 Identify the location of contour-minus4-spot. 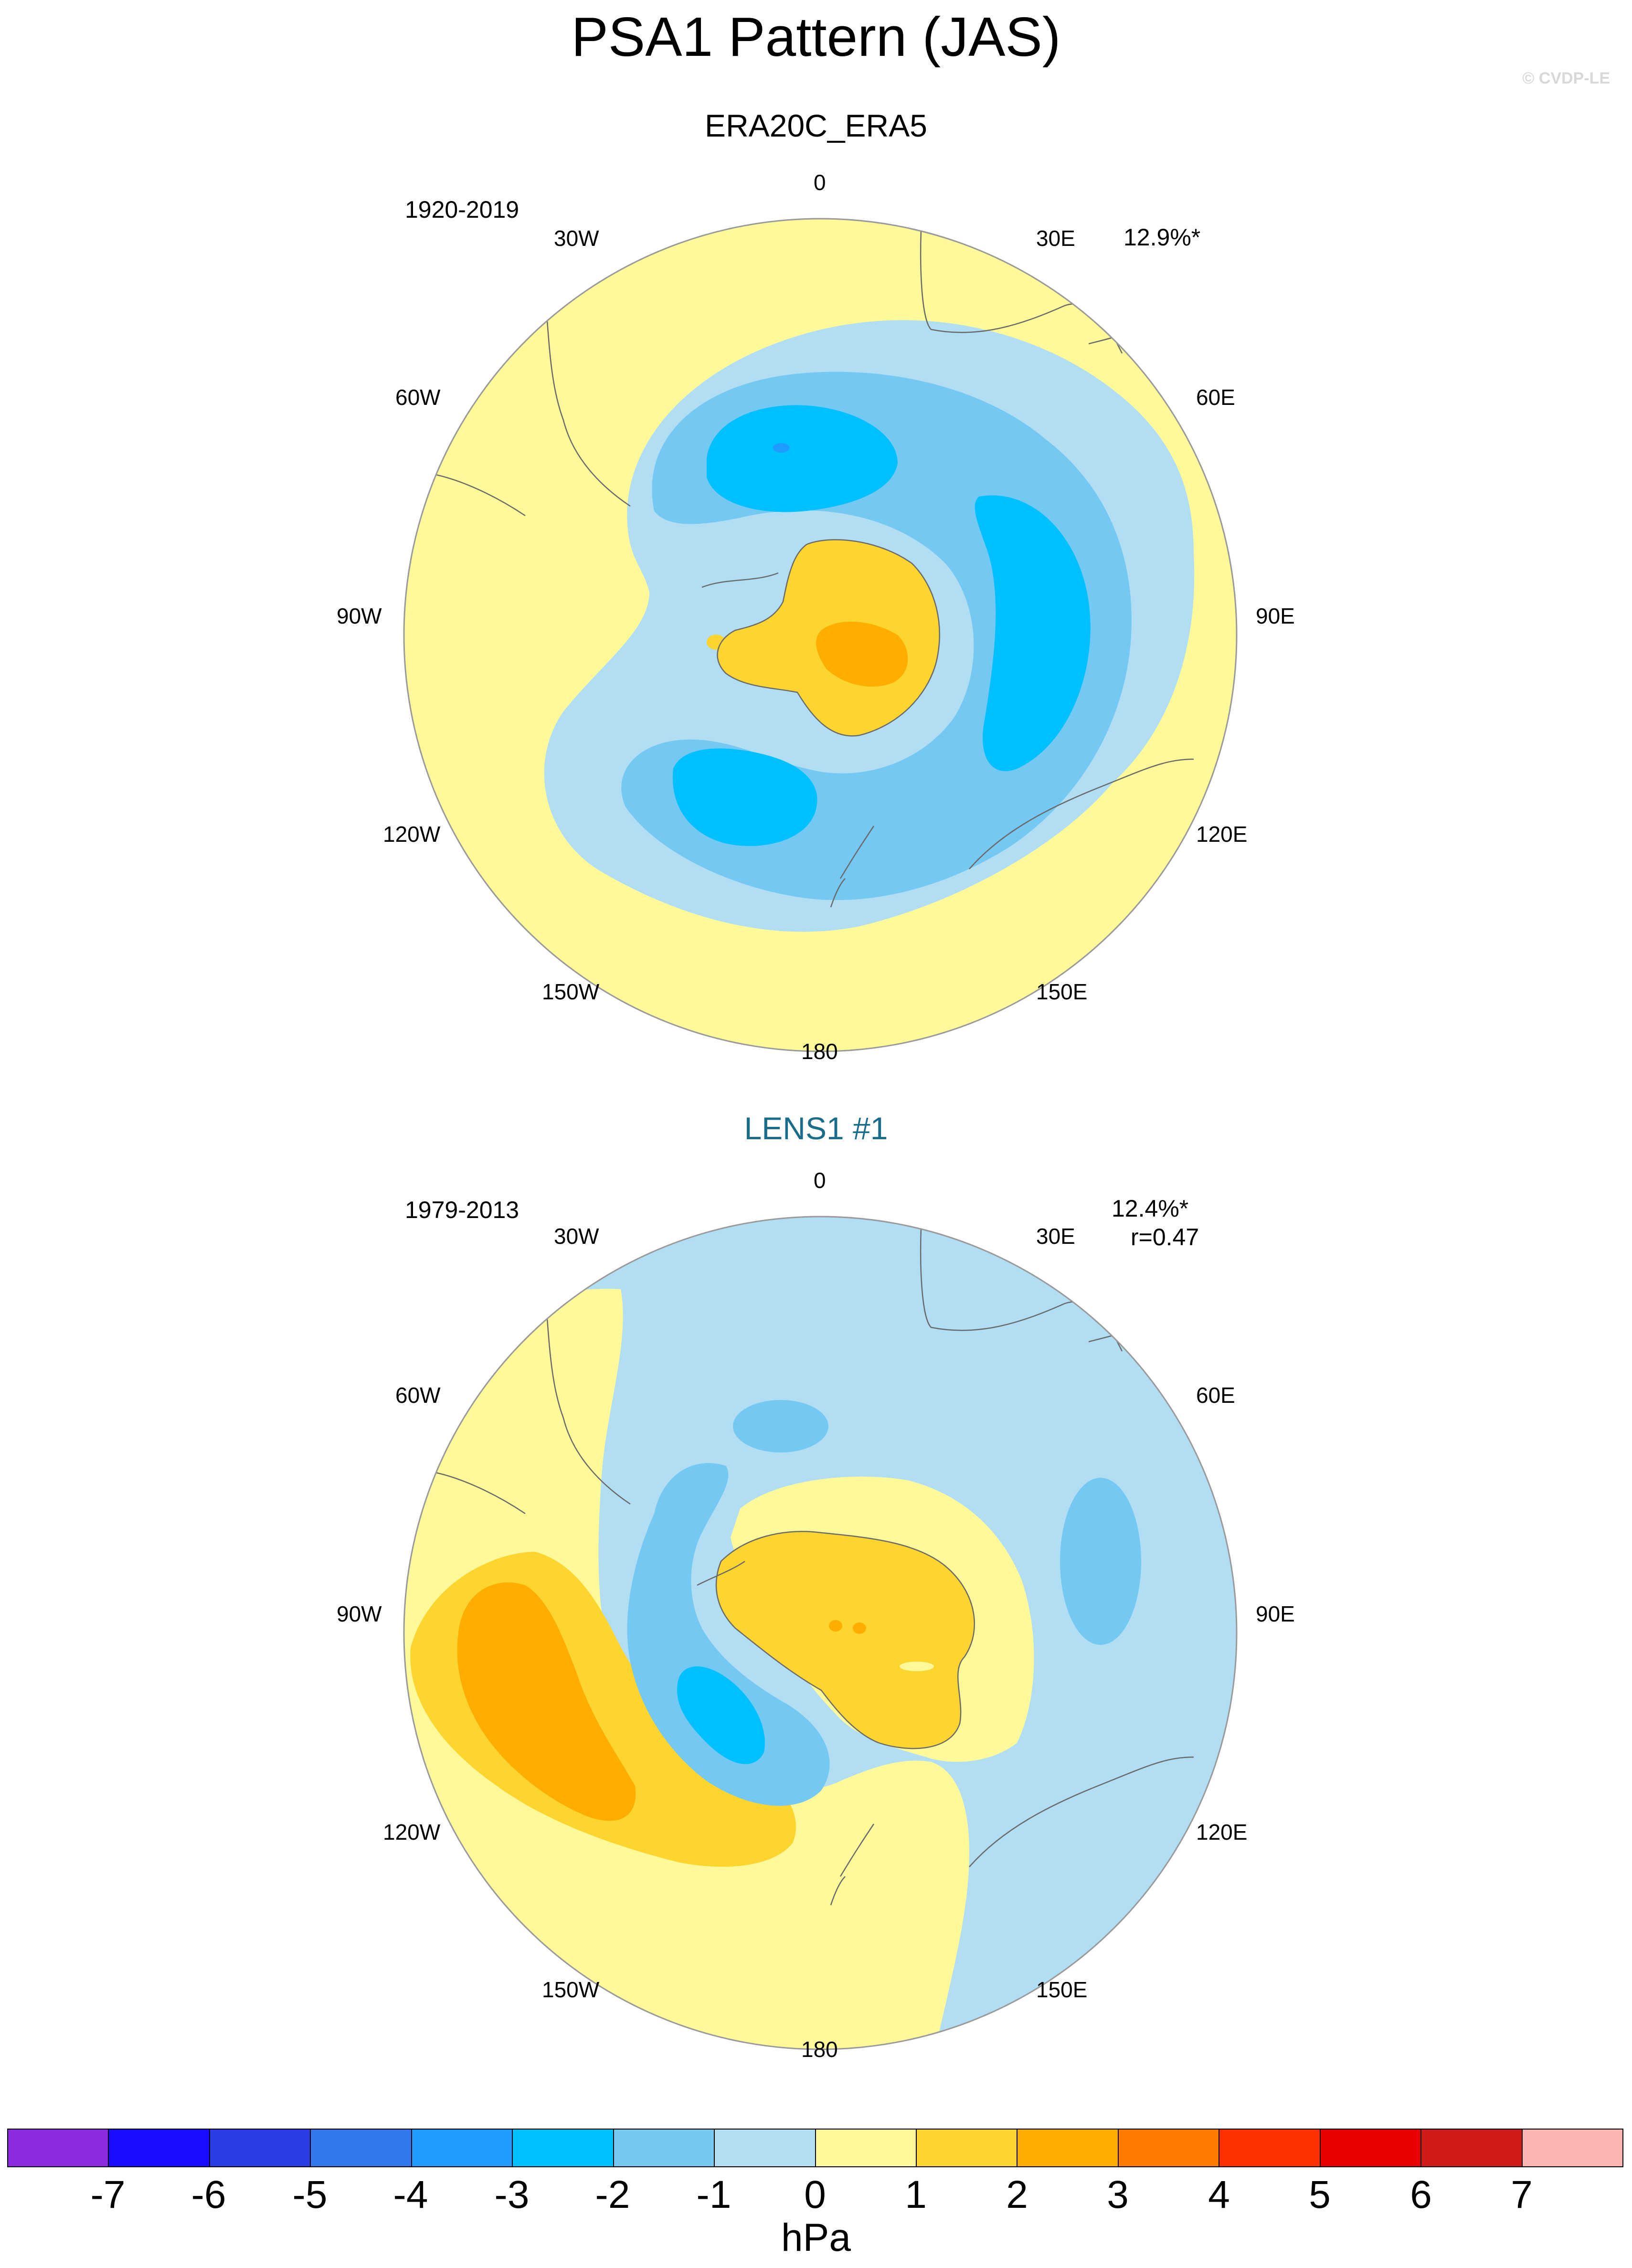
(781, 448).